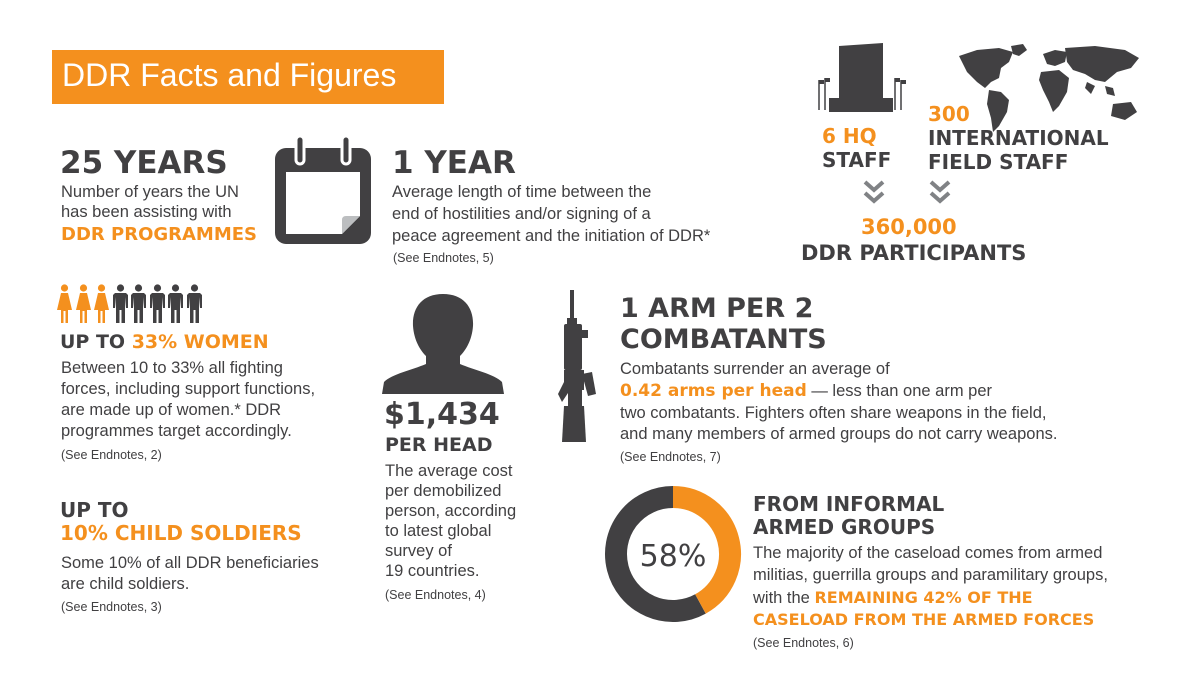 The width and height of the screenshot is (1200, 686). Describe the element at coordinates (200, 342) in the screenshot. I see `women-headline-highlight: 33% WOMEN` at that location.